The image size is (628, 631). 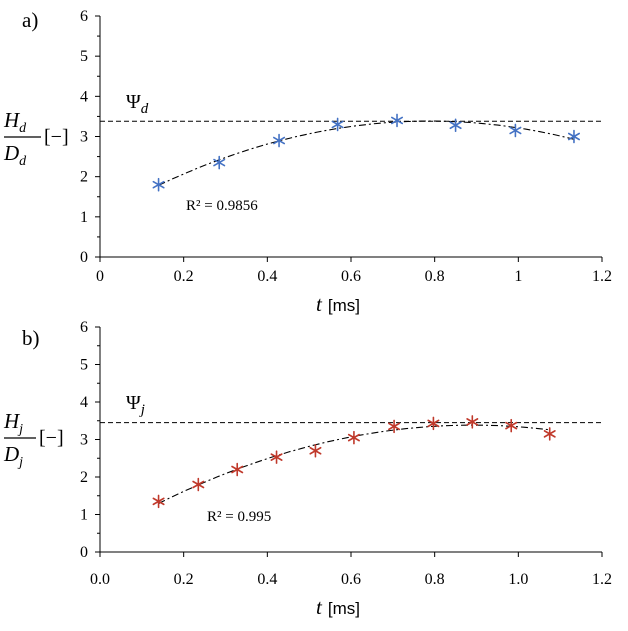 What do you see at coordinates (84, 56) in the screenshot?
I see `panel-a-y-tick-label: 5` at bounding box center [84, 56].